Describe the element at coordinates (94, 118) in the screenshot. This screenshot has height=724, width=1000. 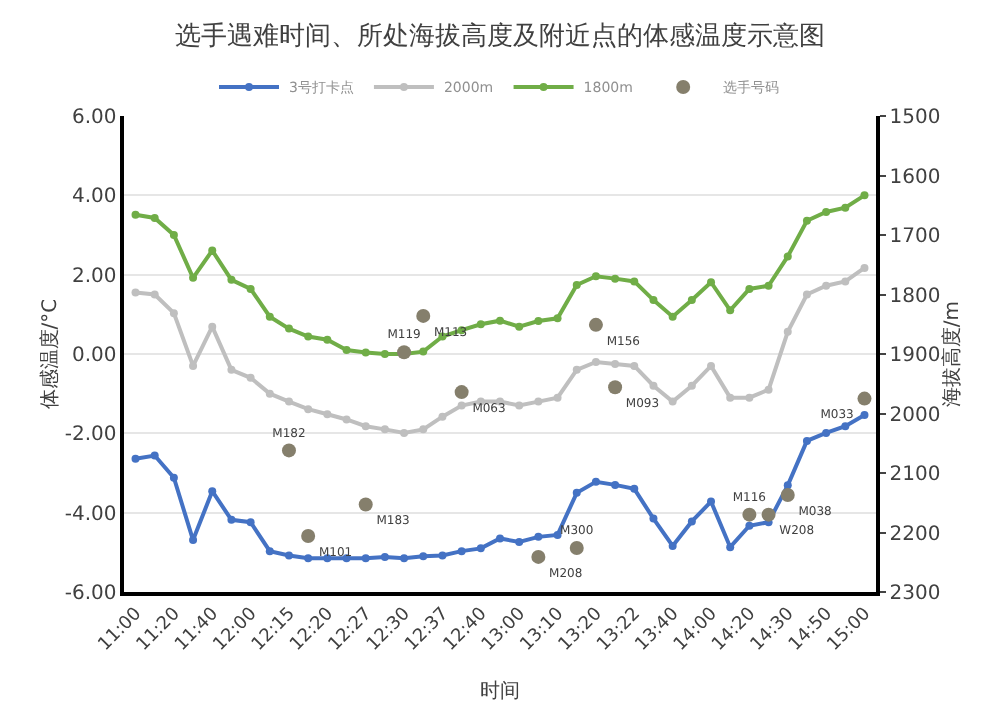
I see `y-tick-label: 6.00` at that location.